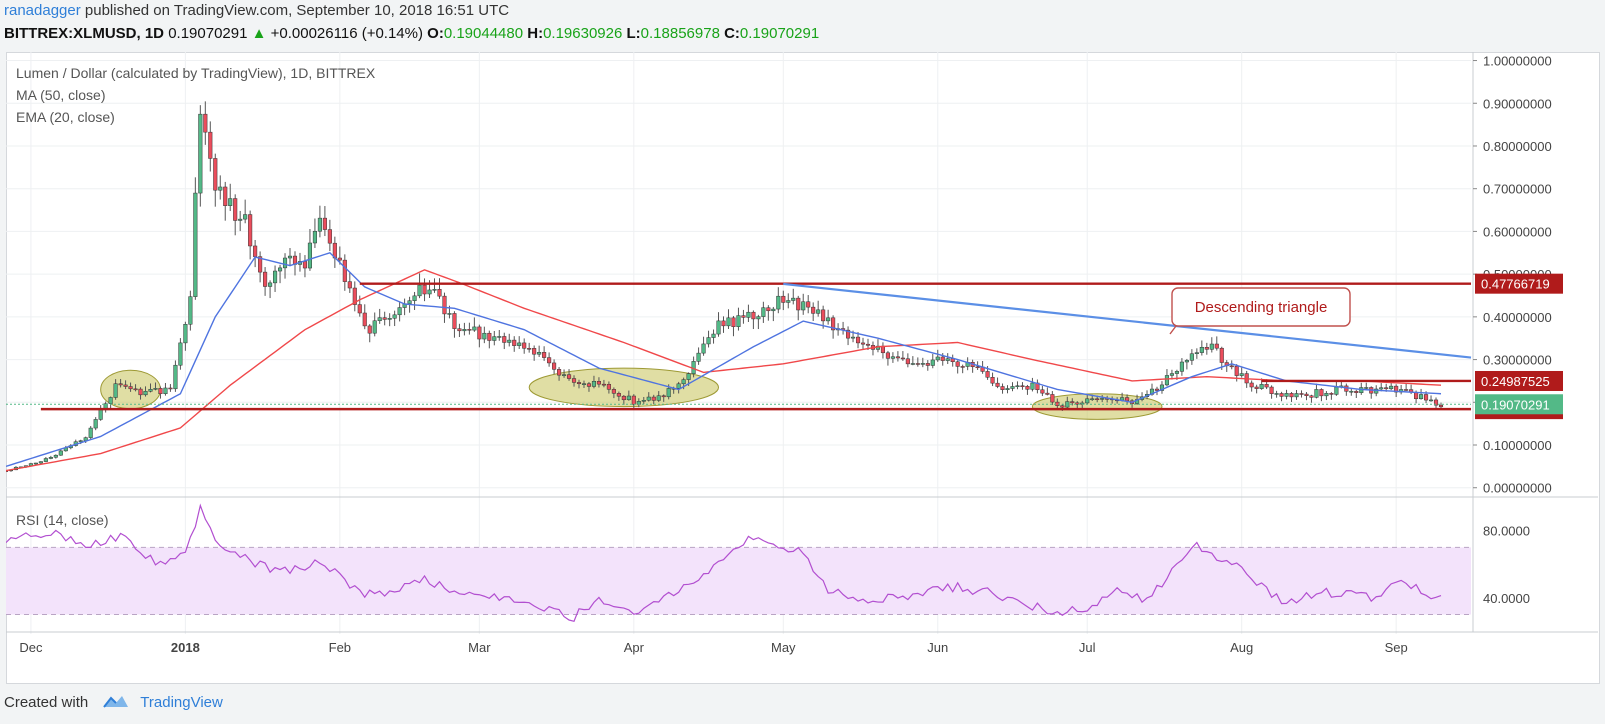 The height and width of the screenshot is (724, 1605). Describe the element at coordinates (46, 702) in the screenshot. I see `created-with-text: Created with` at that location.